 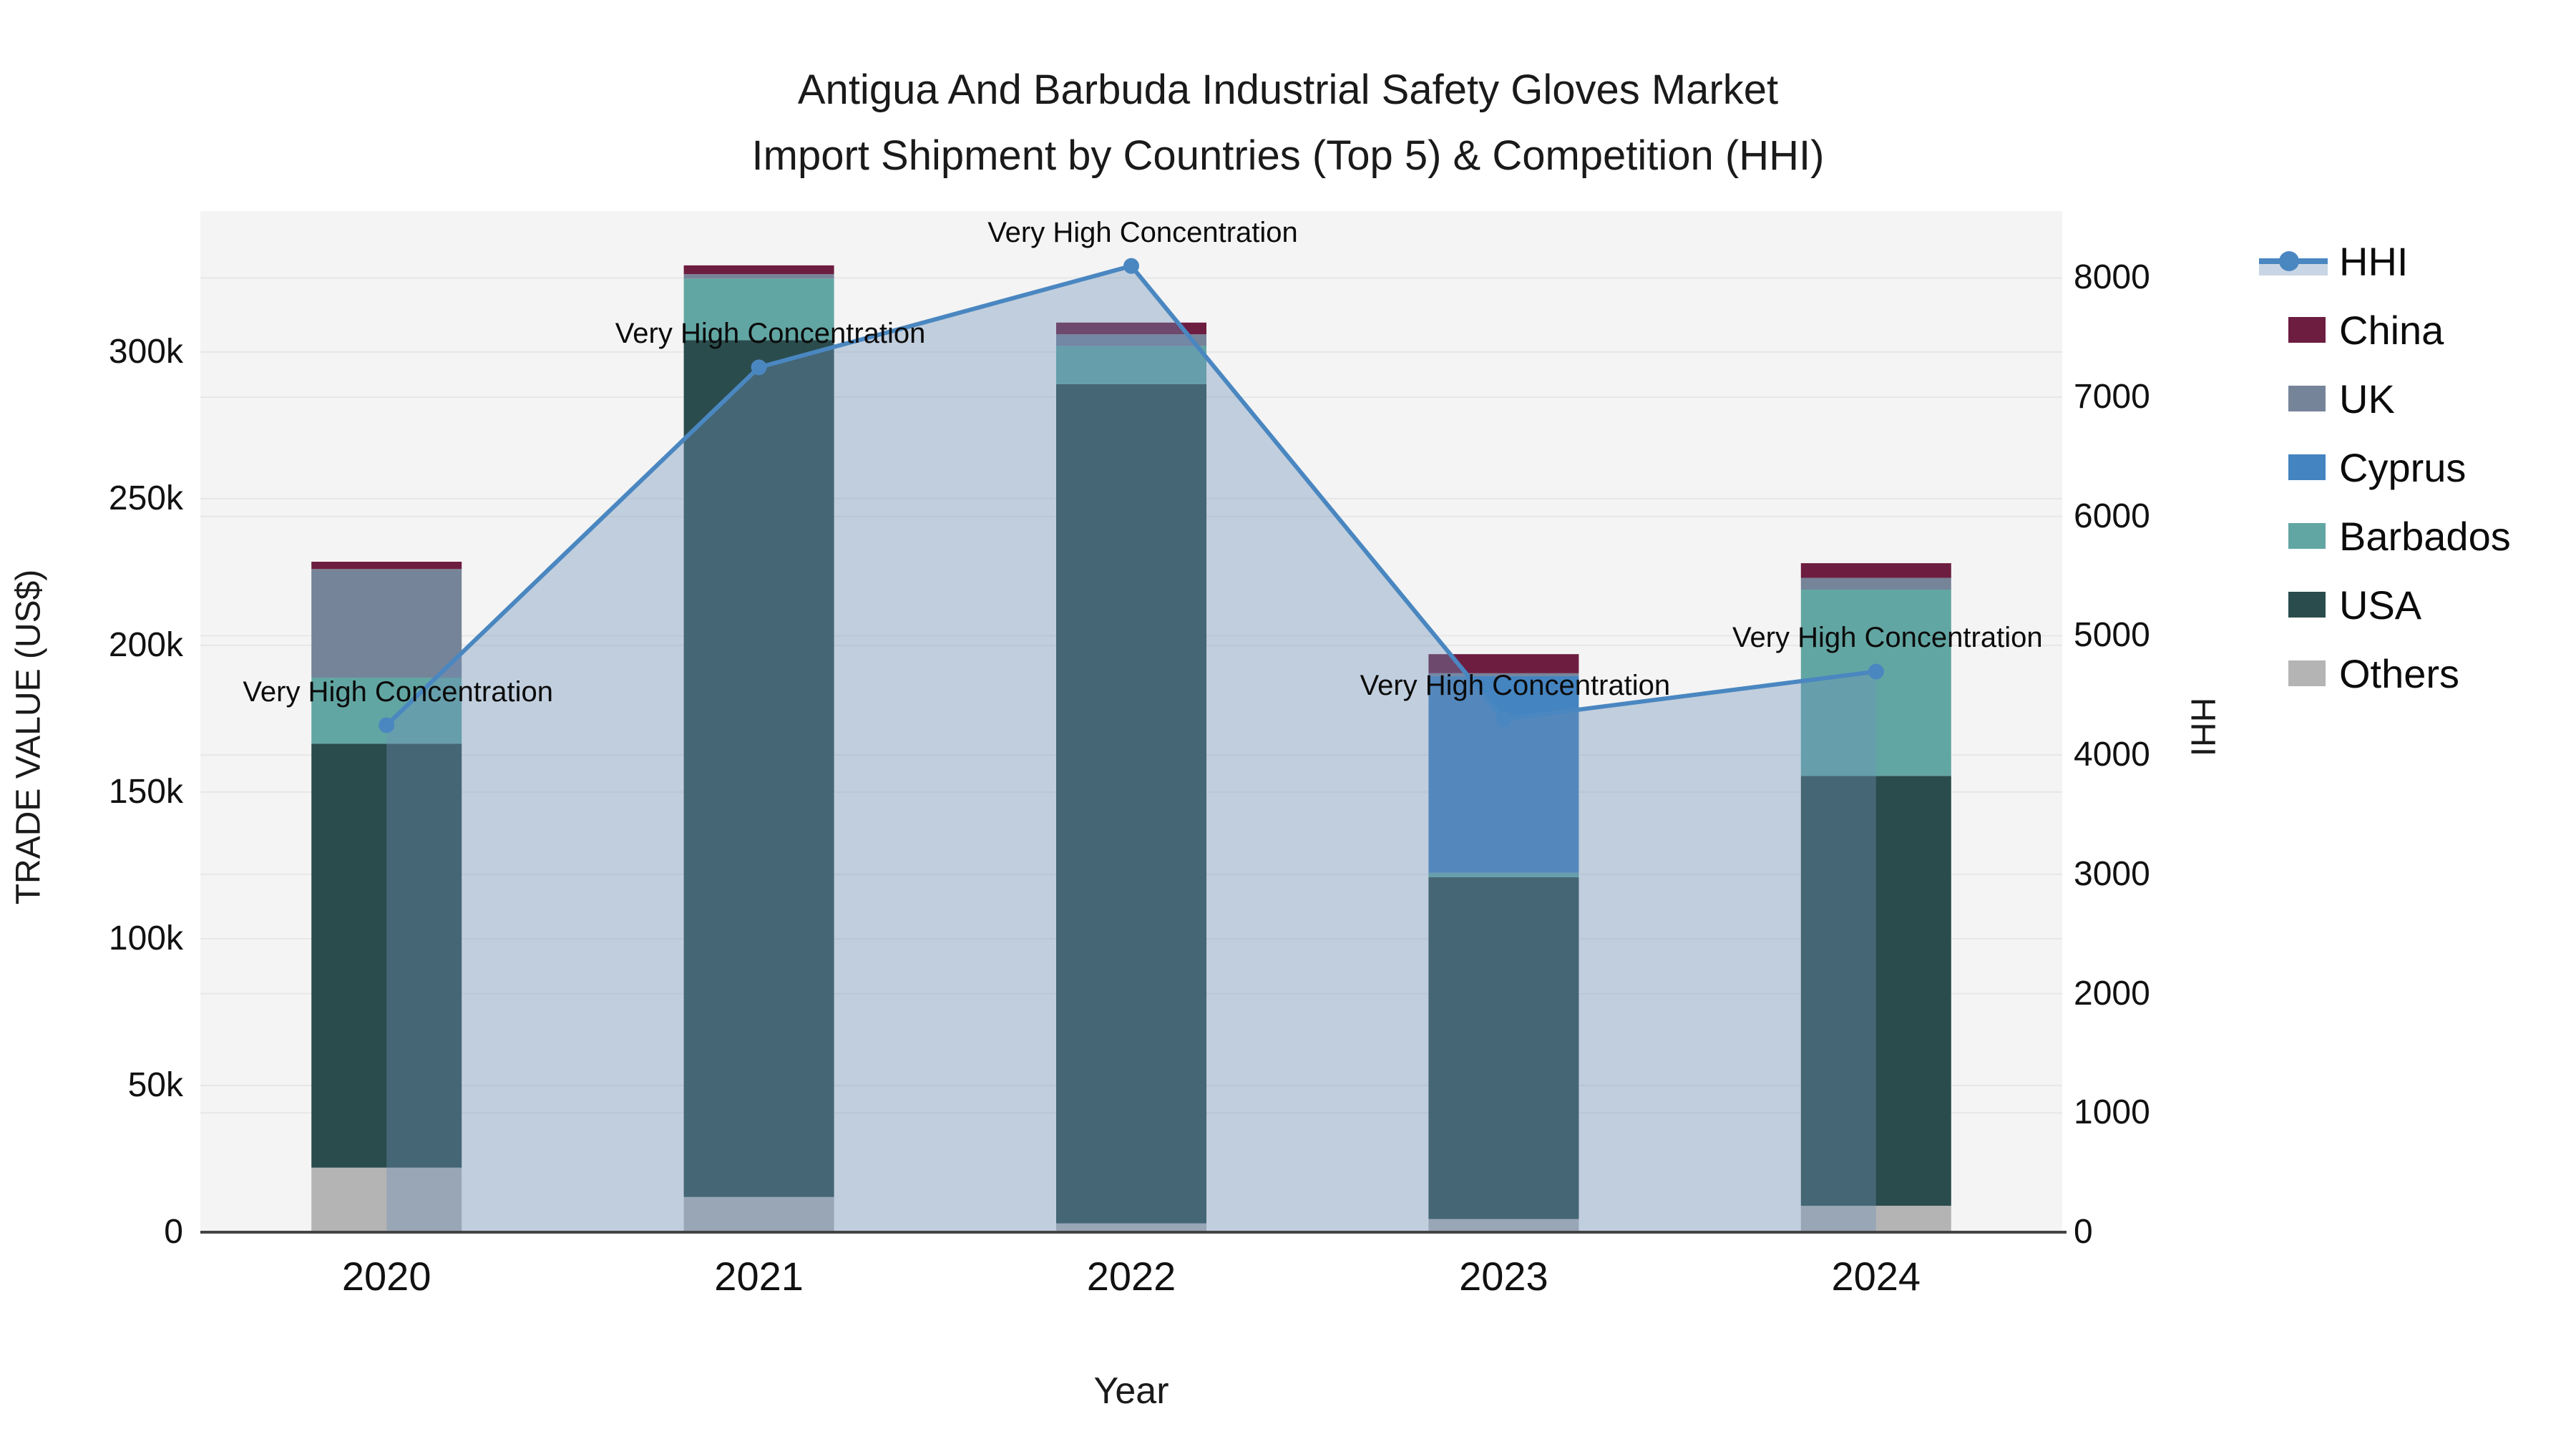 I want to click on legend-label-uk: UK, so click(x=2367, y=398).